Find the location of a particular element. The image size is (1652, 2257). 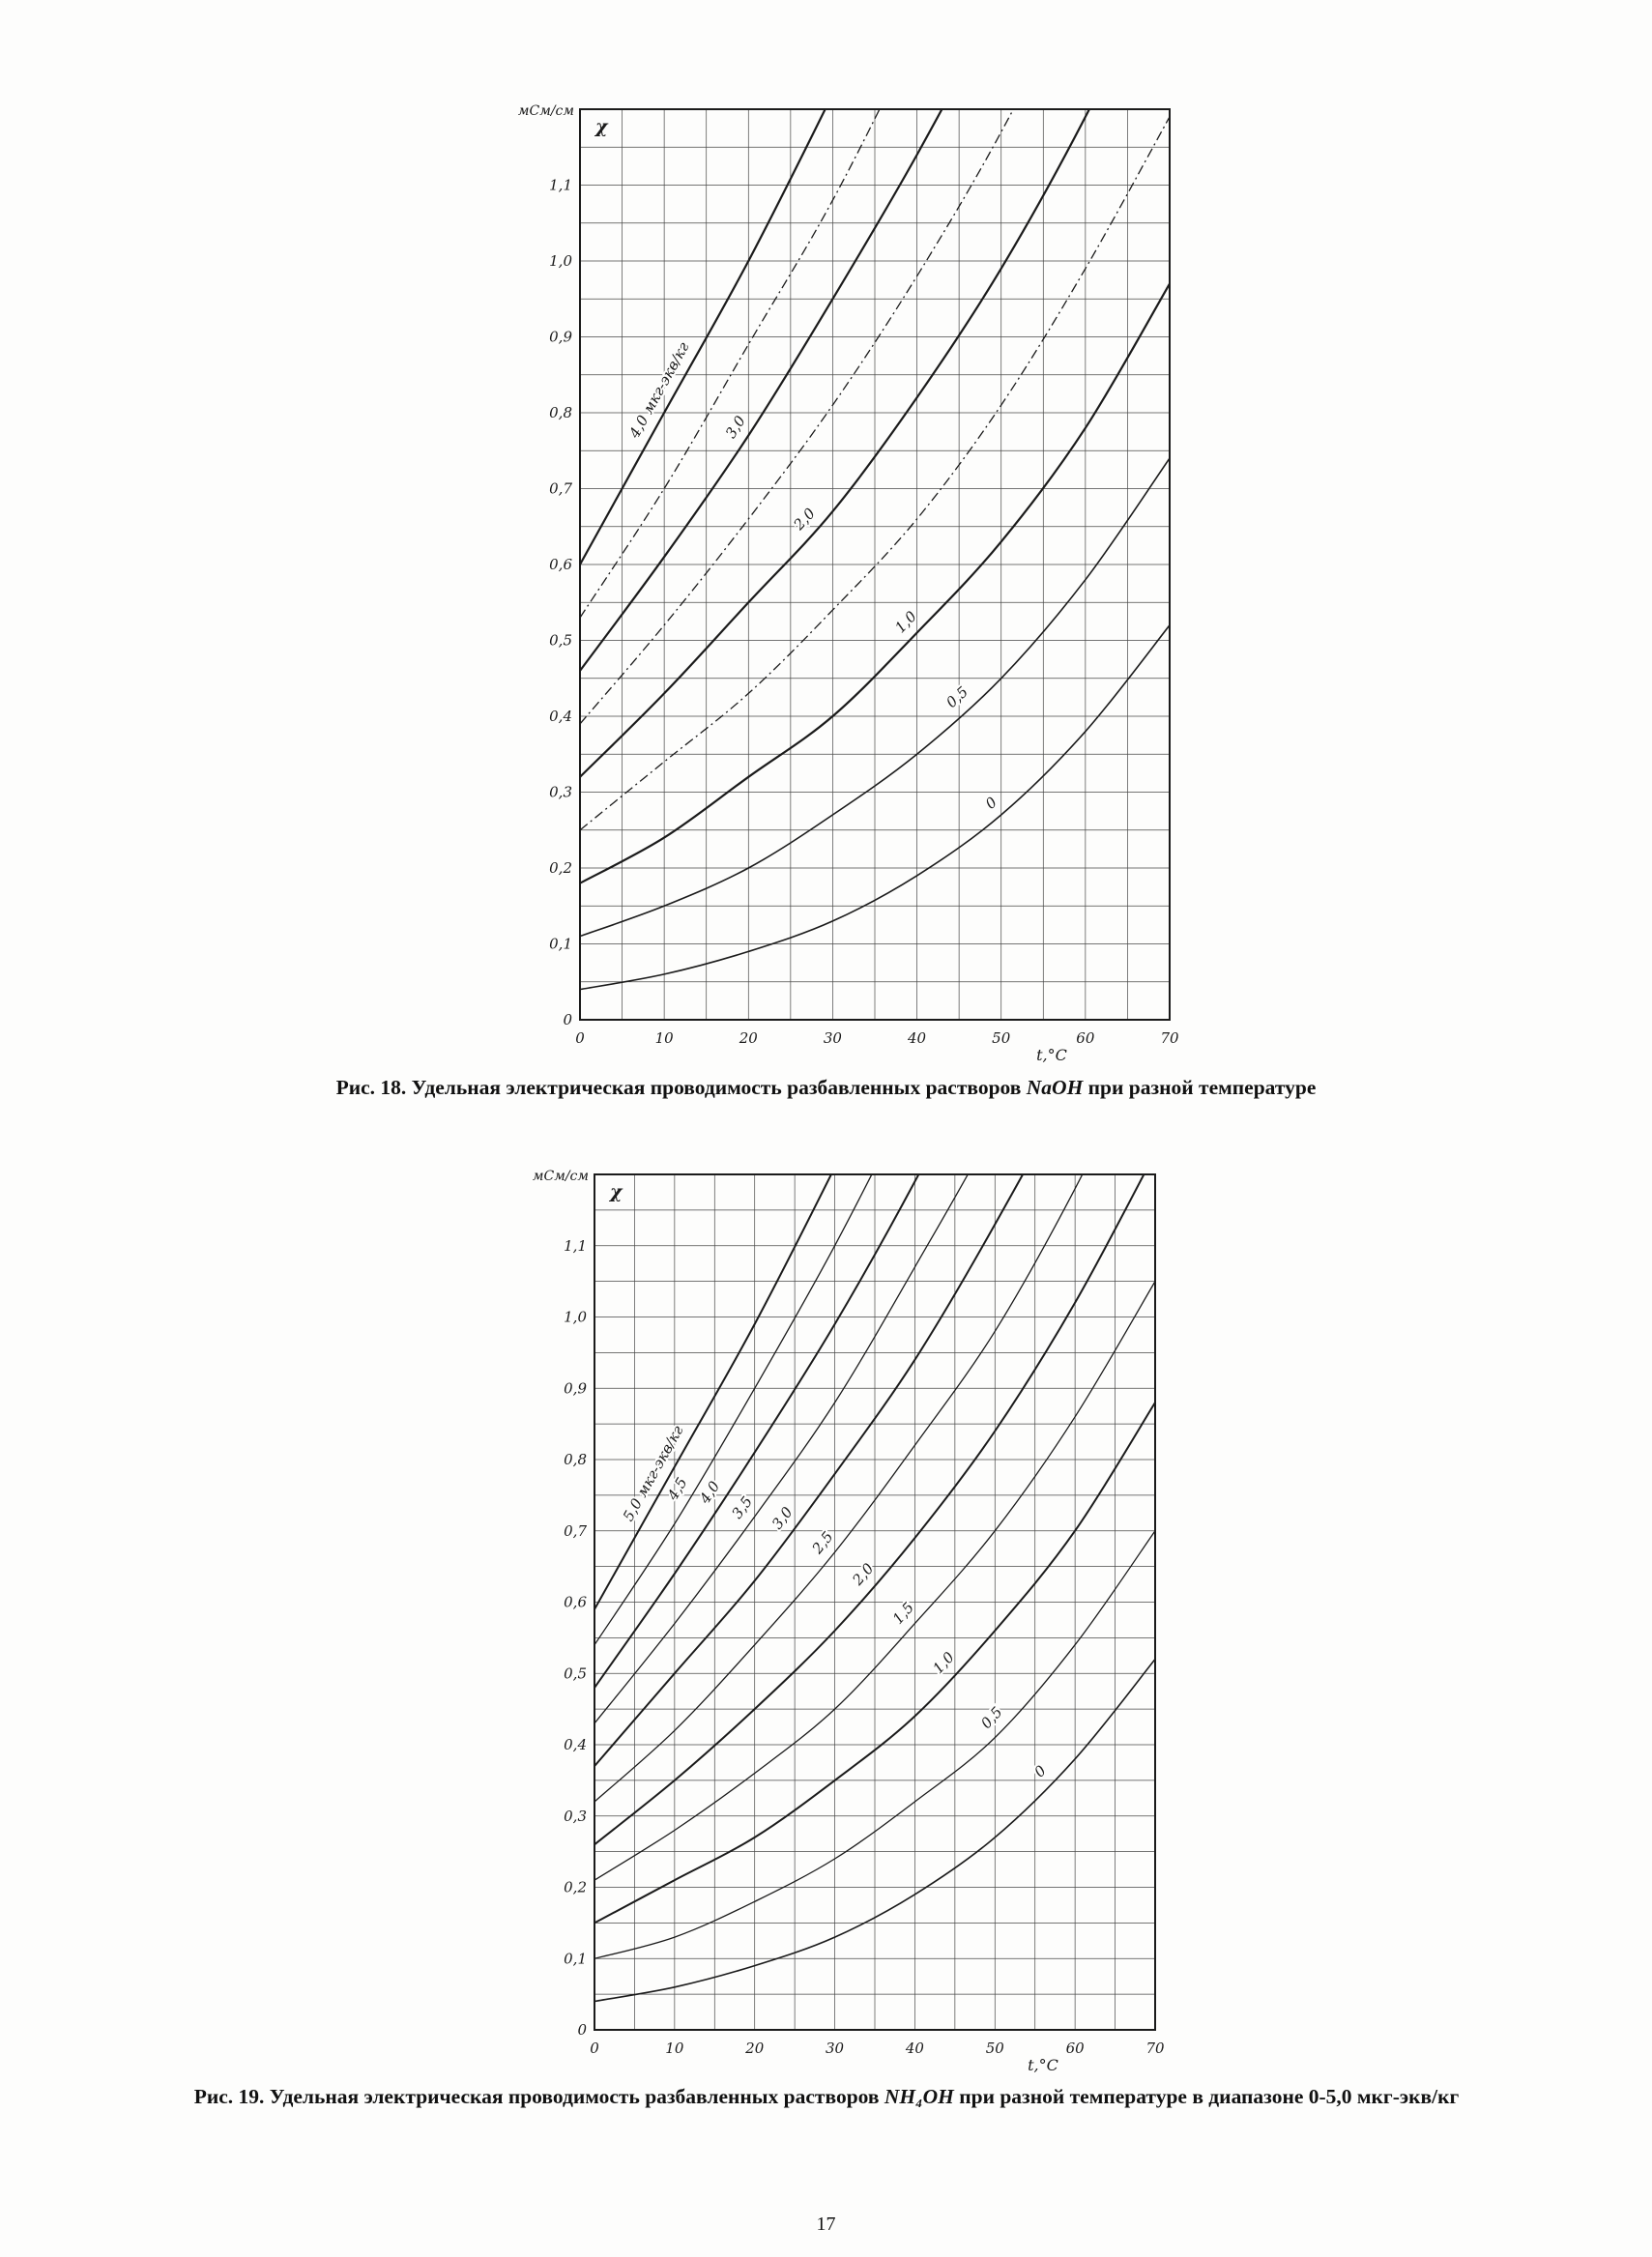

curve-label: 5,0 мкг-экв/кг is located at coordinates (653, 1472).